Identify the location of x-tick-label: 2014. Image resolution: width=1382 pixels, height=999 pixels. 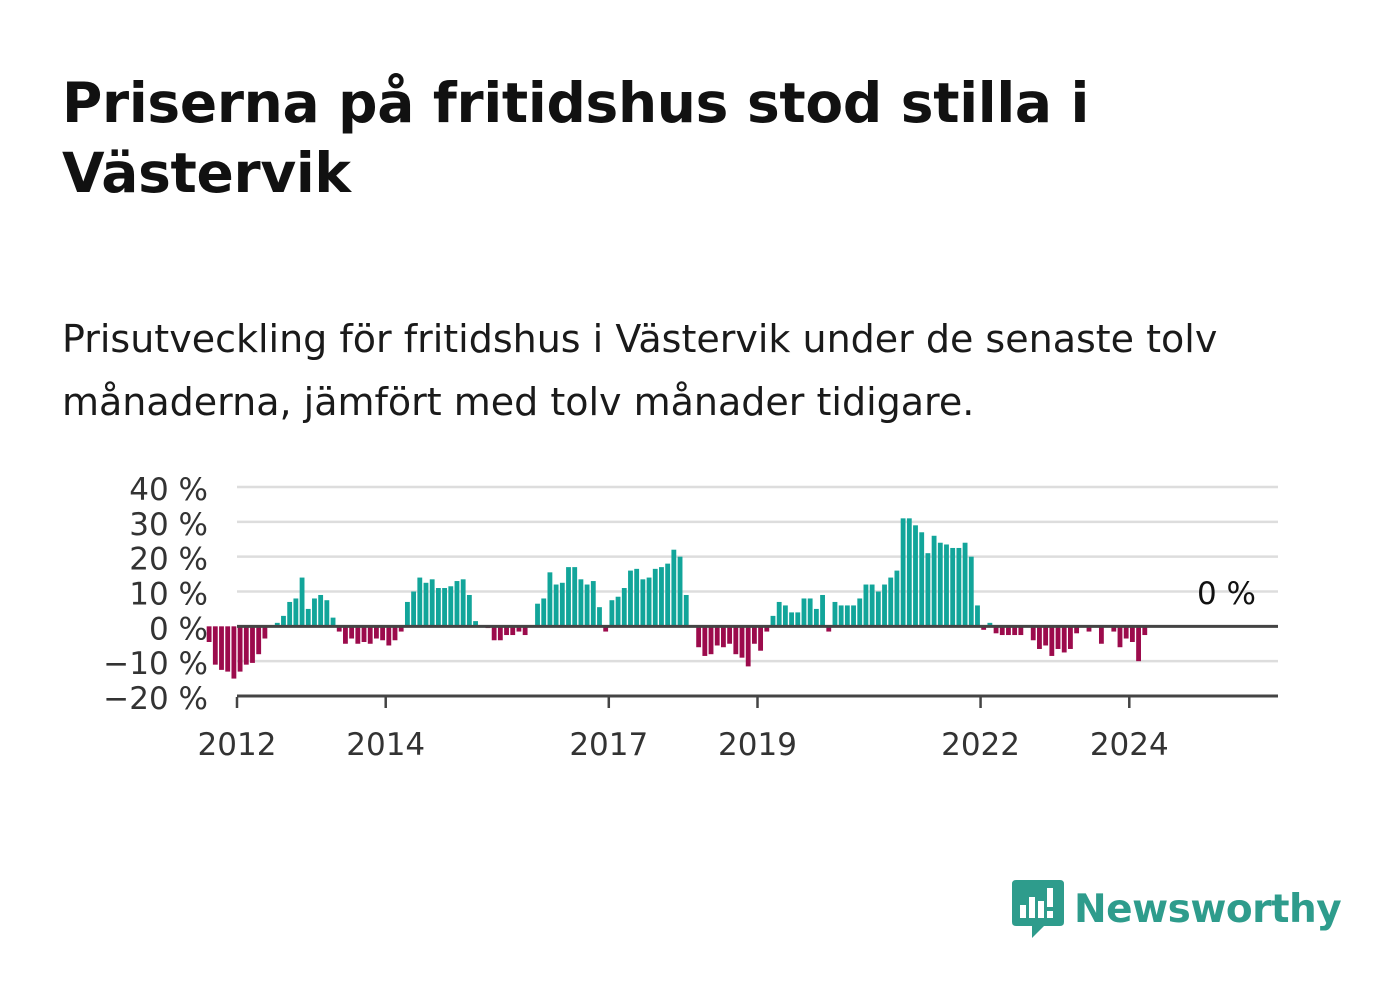
(385, 745).